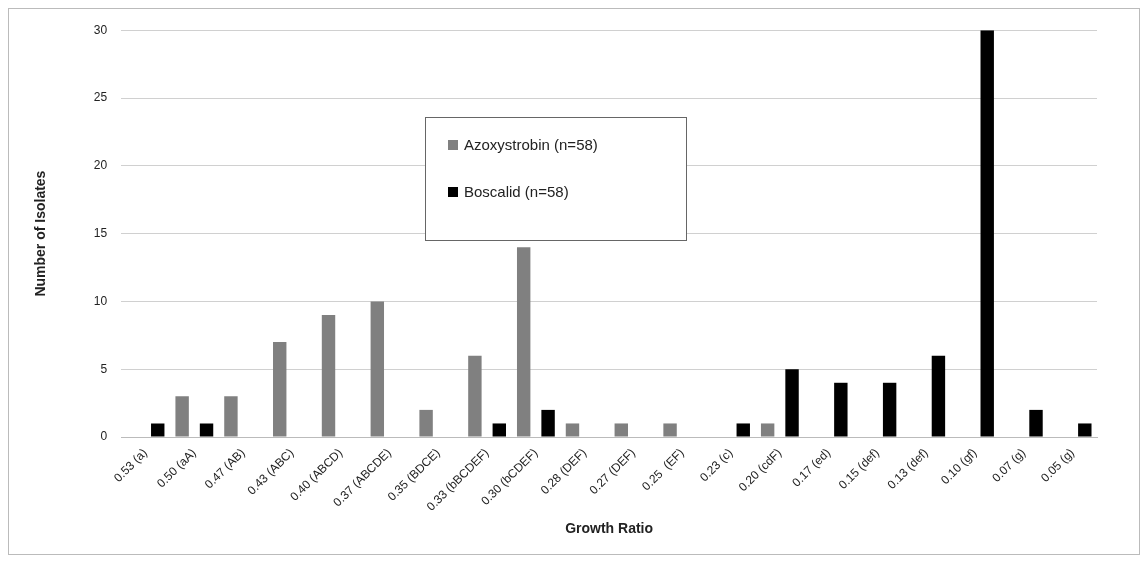 The width and height of the screenshot is (1148, 562). I want to click on x-axis-title: Growth Ratio, so click(609, 528).